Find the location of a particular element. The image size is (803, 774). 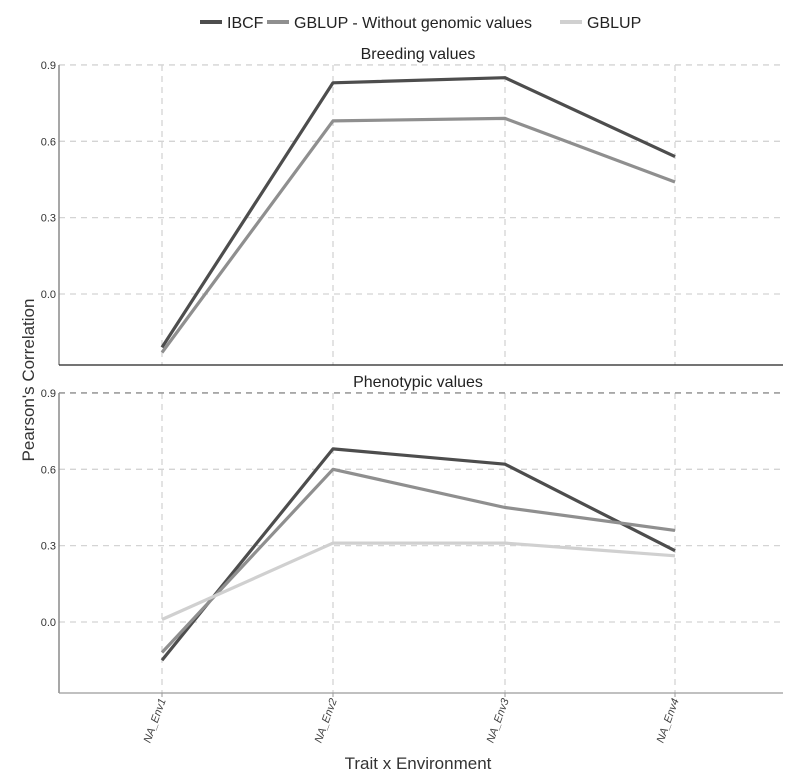

x-axis-ticks: NA_Env1 NA_Env2 NA_Env3 NA_Env4 is located at coordinates (412, 719).